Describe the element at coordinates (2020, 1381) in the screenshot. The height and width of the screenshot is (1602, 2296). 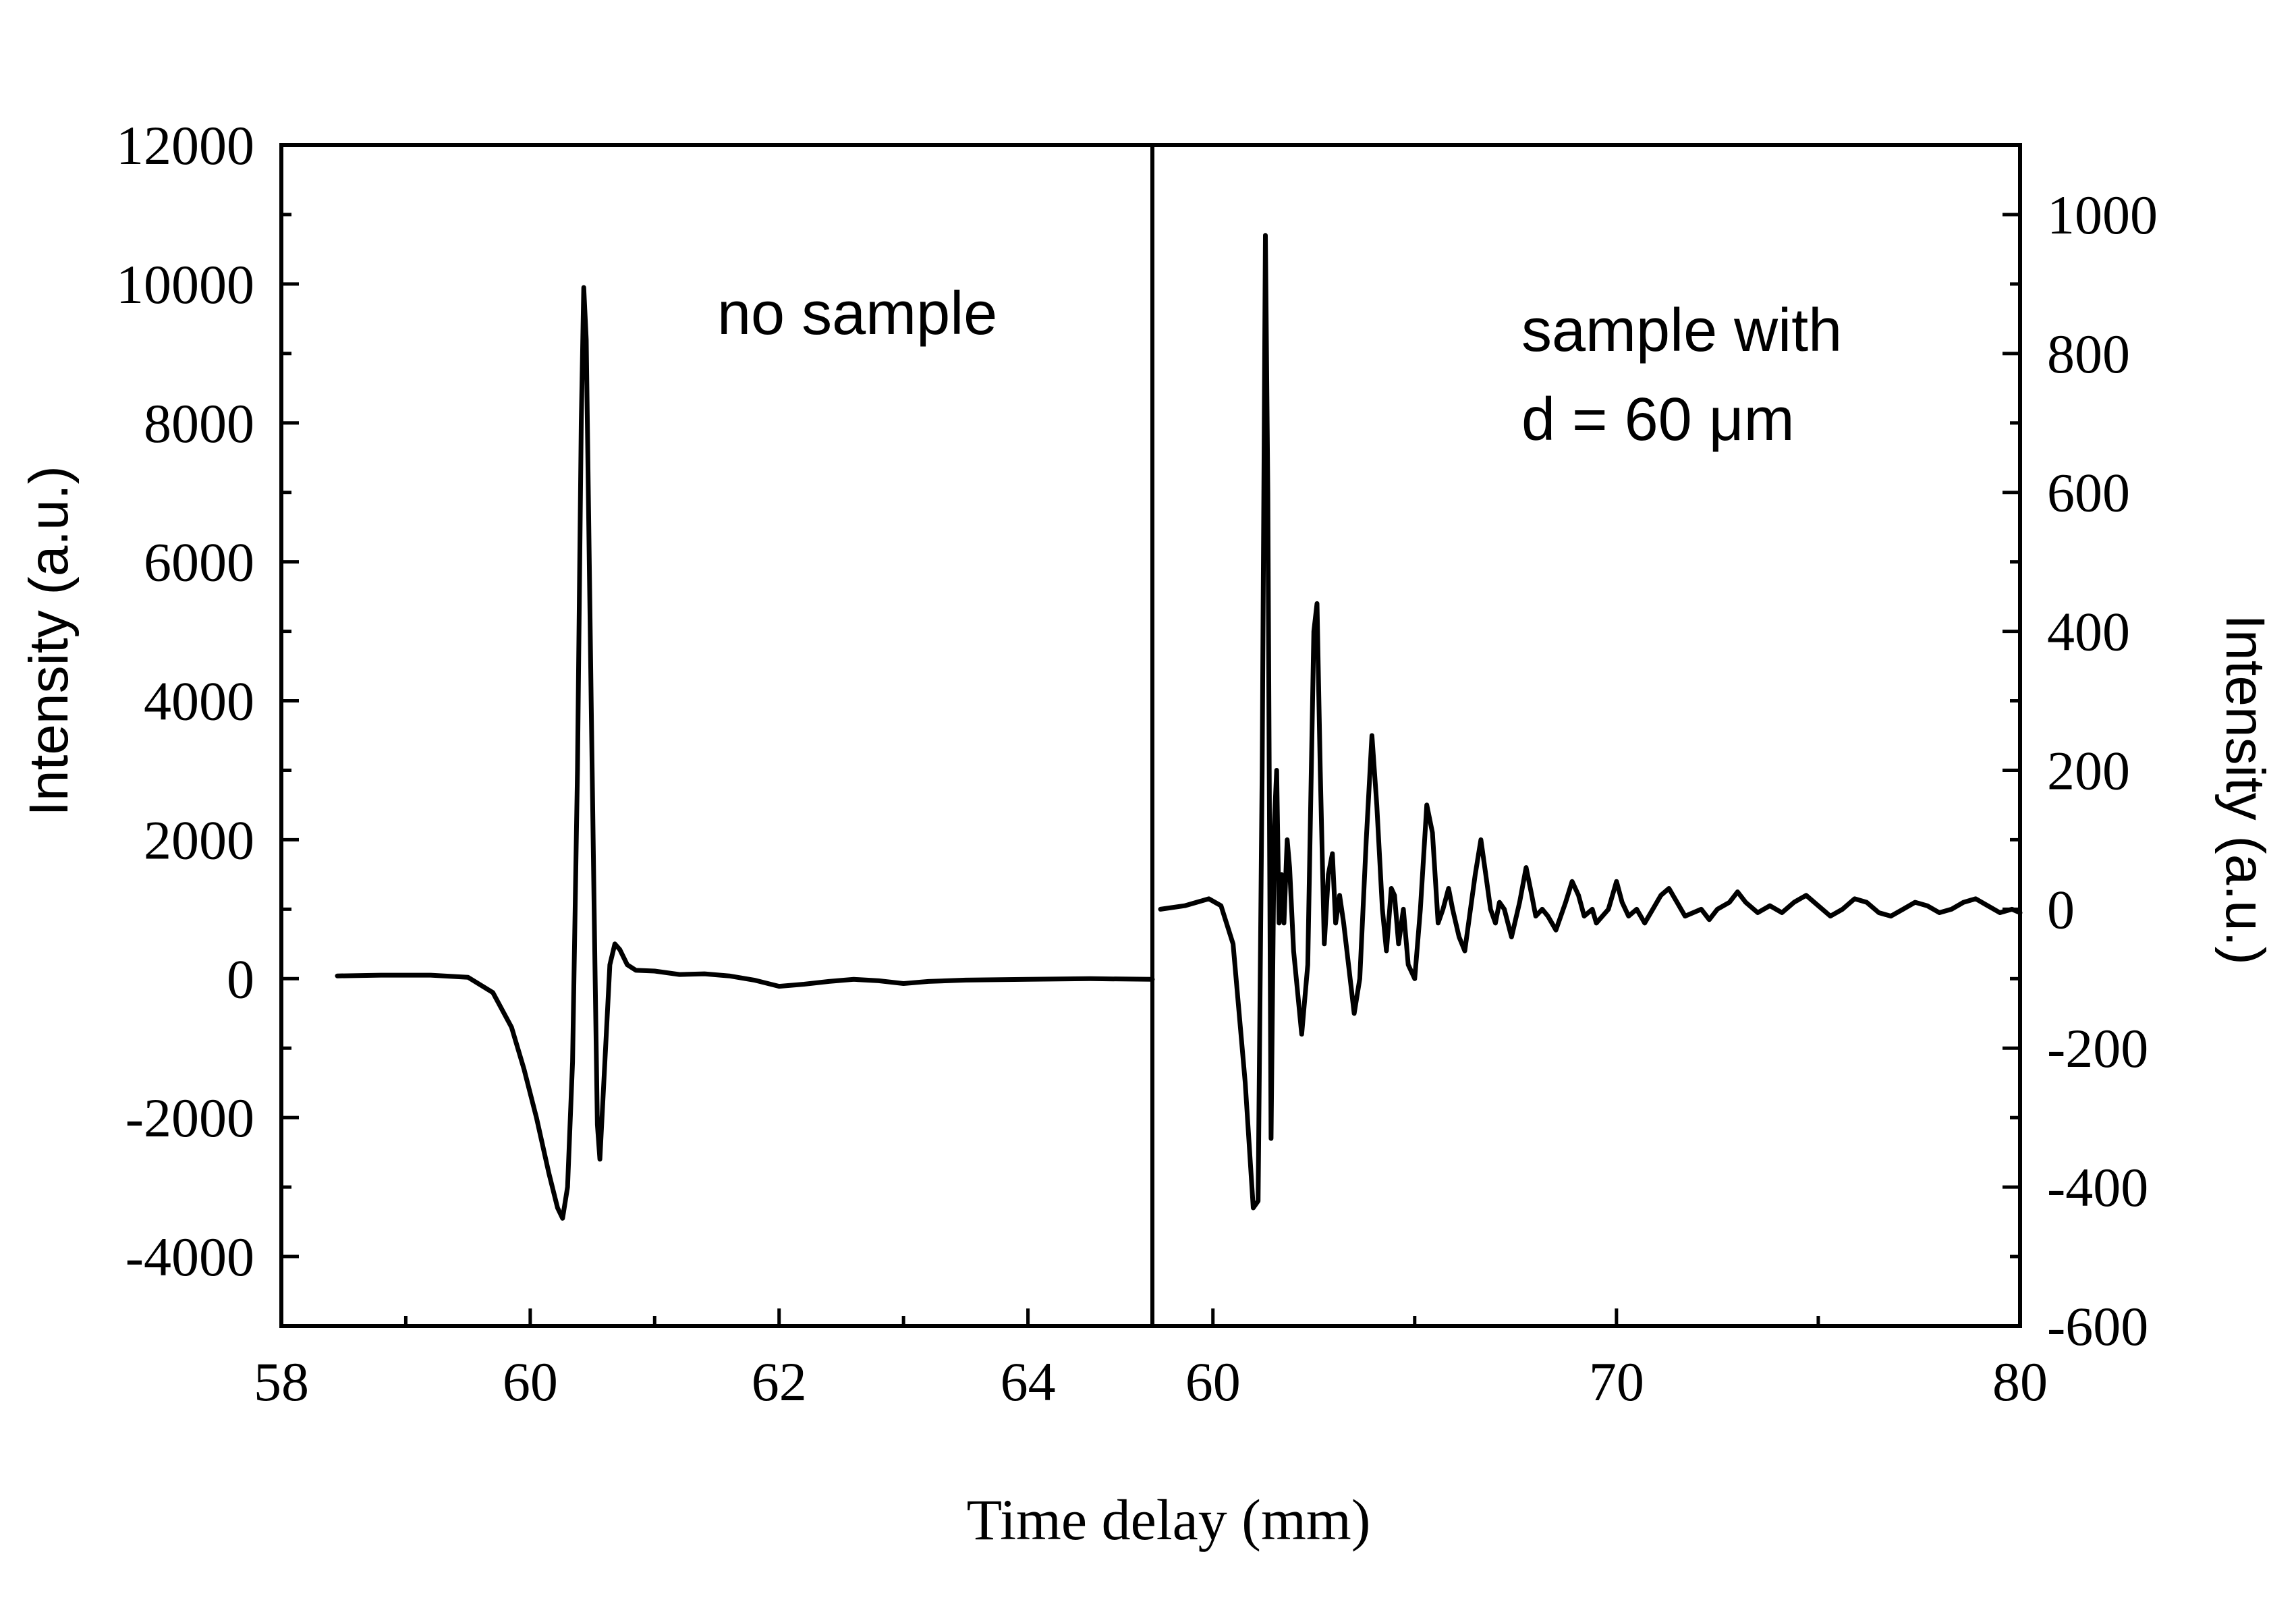
I see `x-tick-label: 80` at that location.